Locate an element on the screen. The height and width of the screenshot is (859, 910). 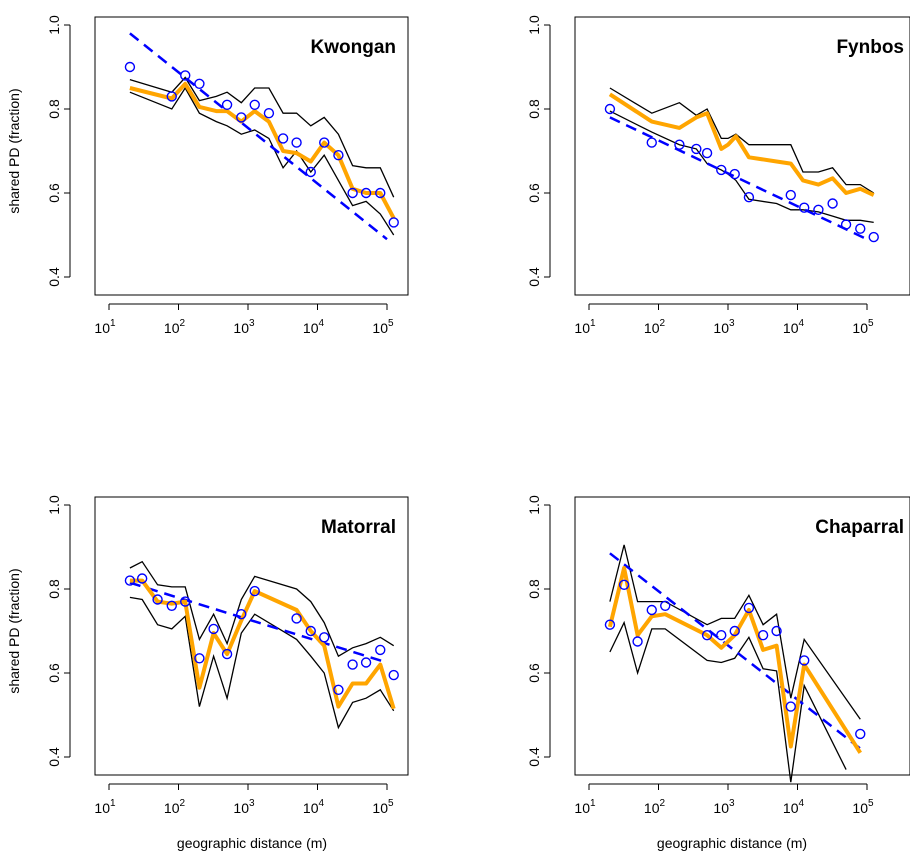
panel-title: Chaparral is located at coordinates (859, 527).